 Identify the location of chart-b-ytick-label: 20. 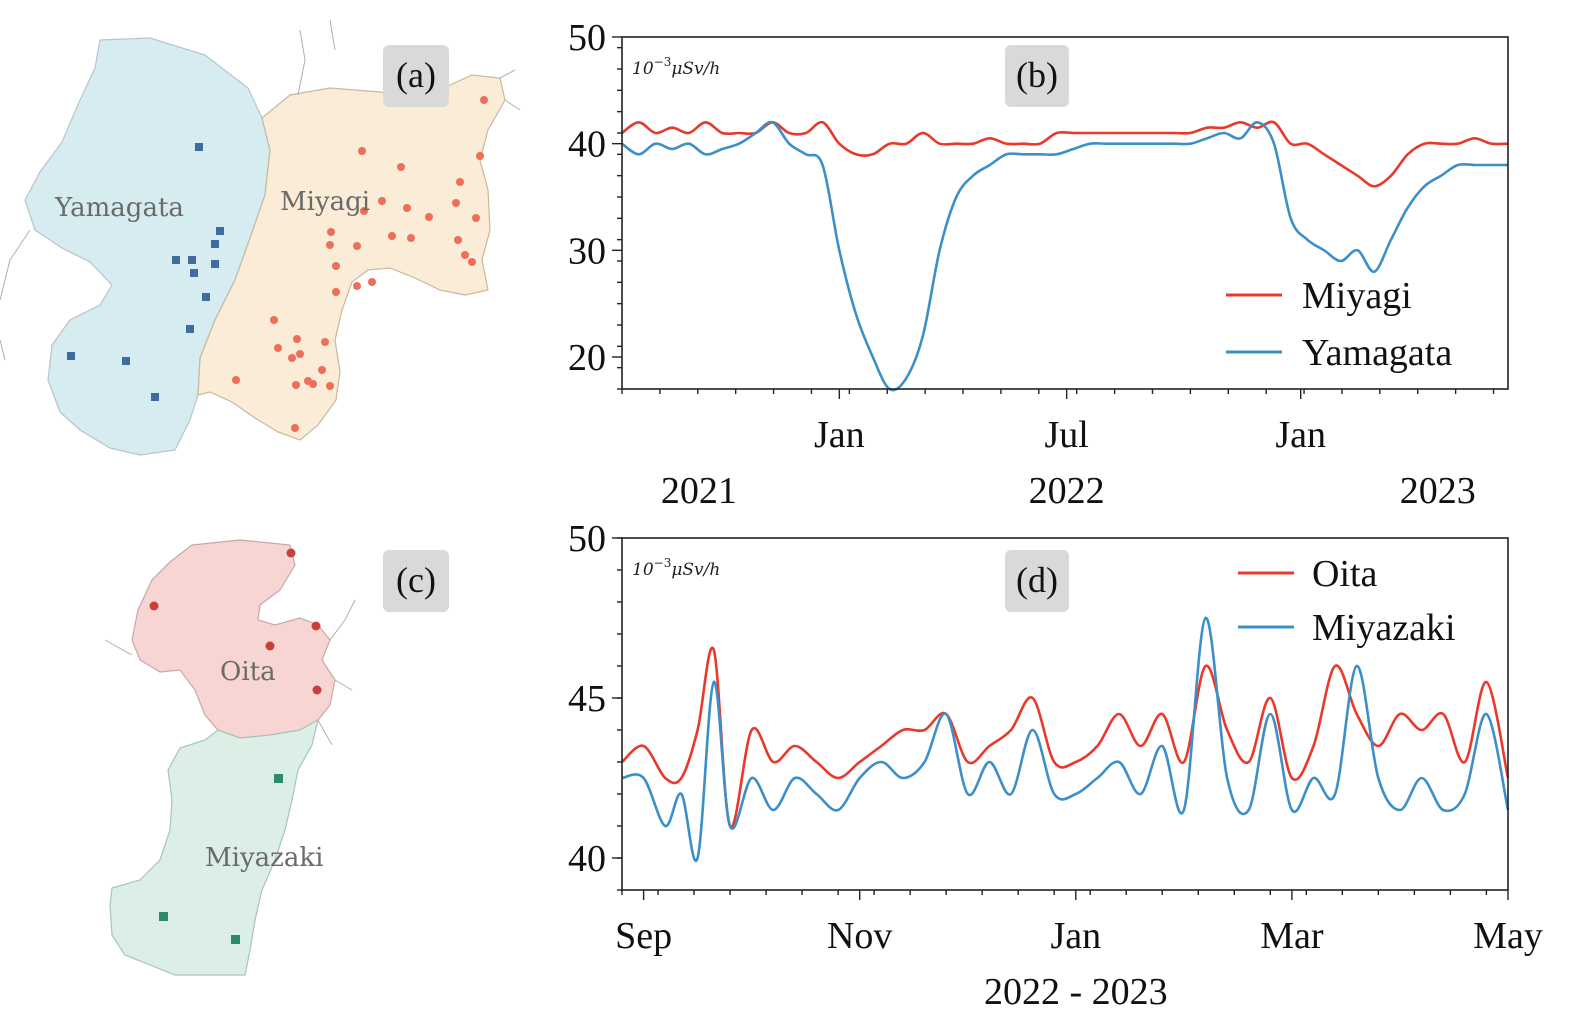
(587, 358).